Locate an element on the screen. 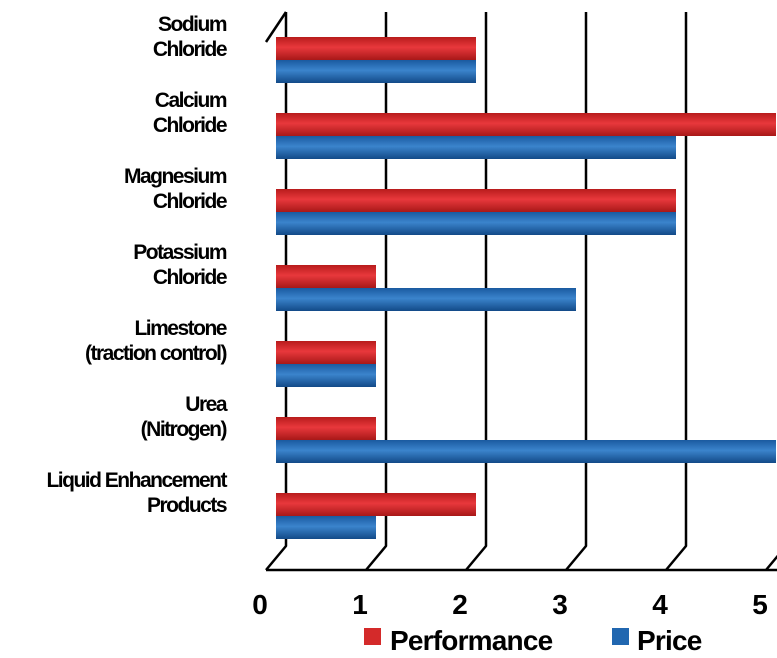  category-label: Liquid Enhancement Products is located at coordinates (136, 493).